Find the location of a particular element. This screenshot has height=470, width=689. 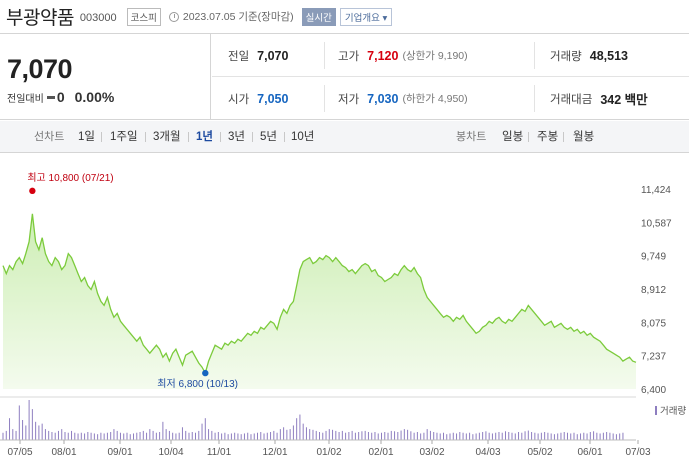

x-tick-label: 03/02 is located at coordinates (431, 452).